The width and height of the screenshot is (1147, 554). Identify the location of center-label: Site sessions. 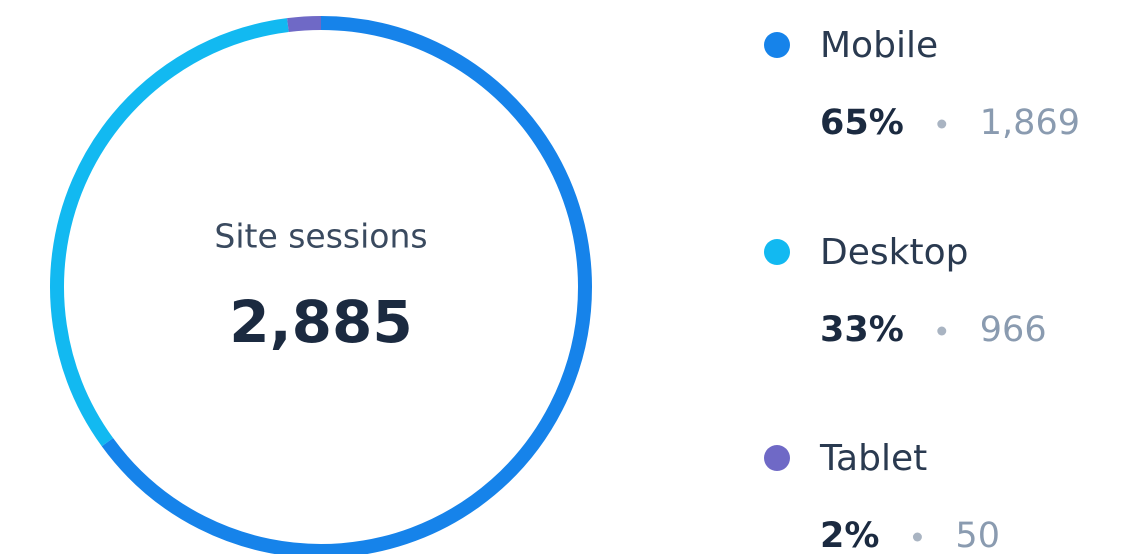
(320, 236).